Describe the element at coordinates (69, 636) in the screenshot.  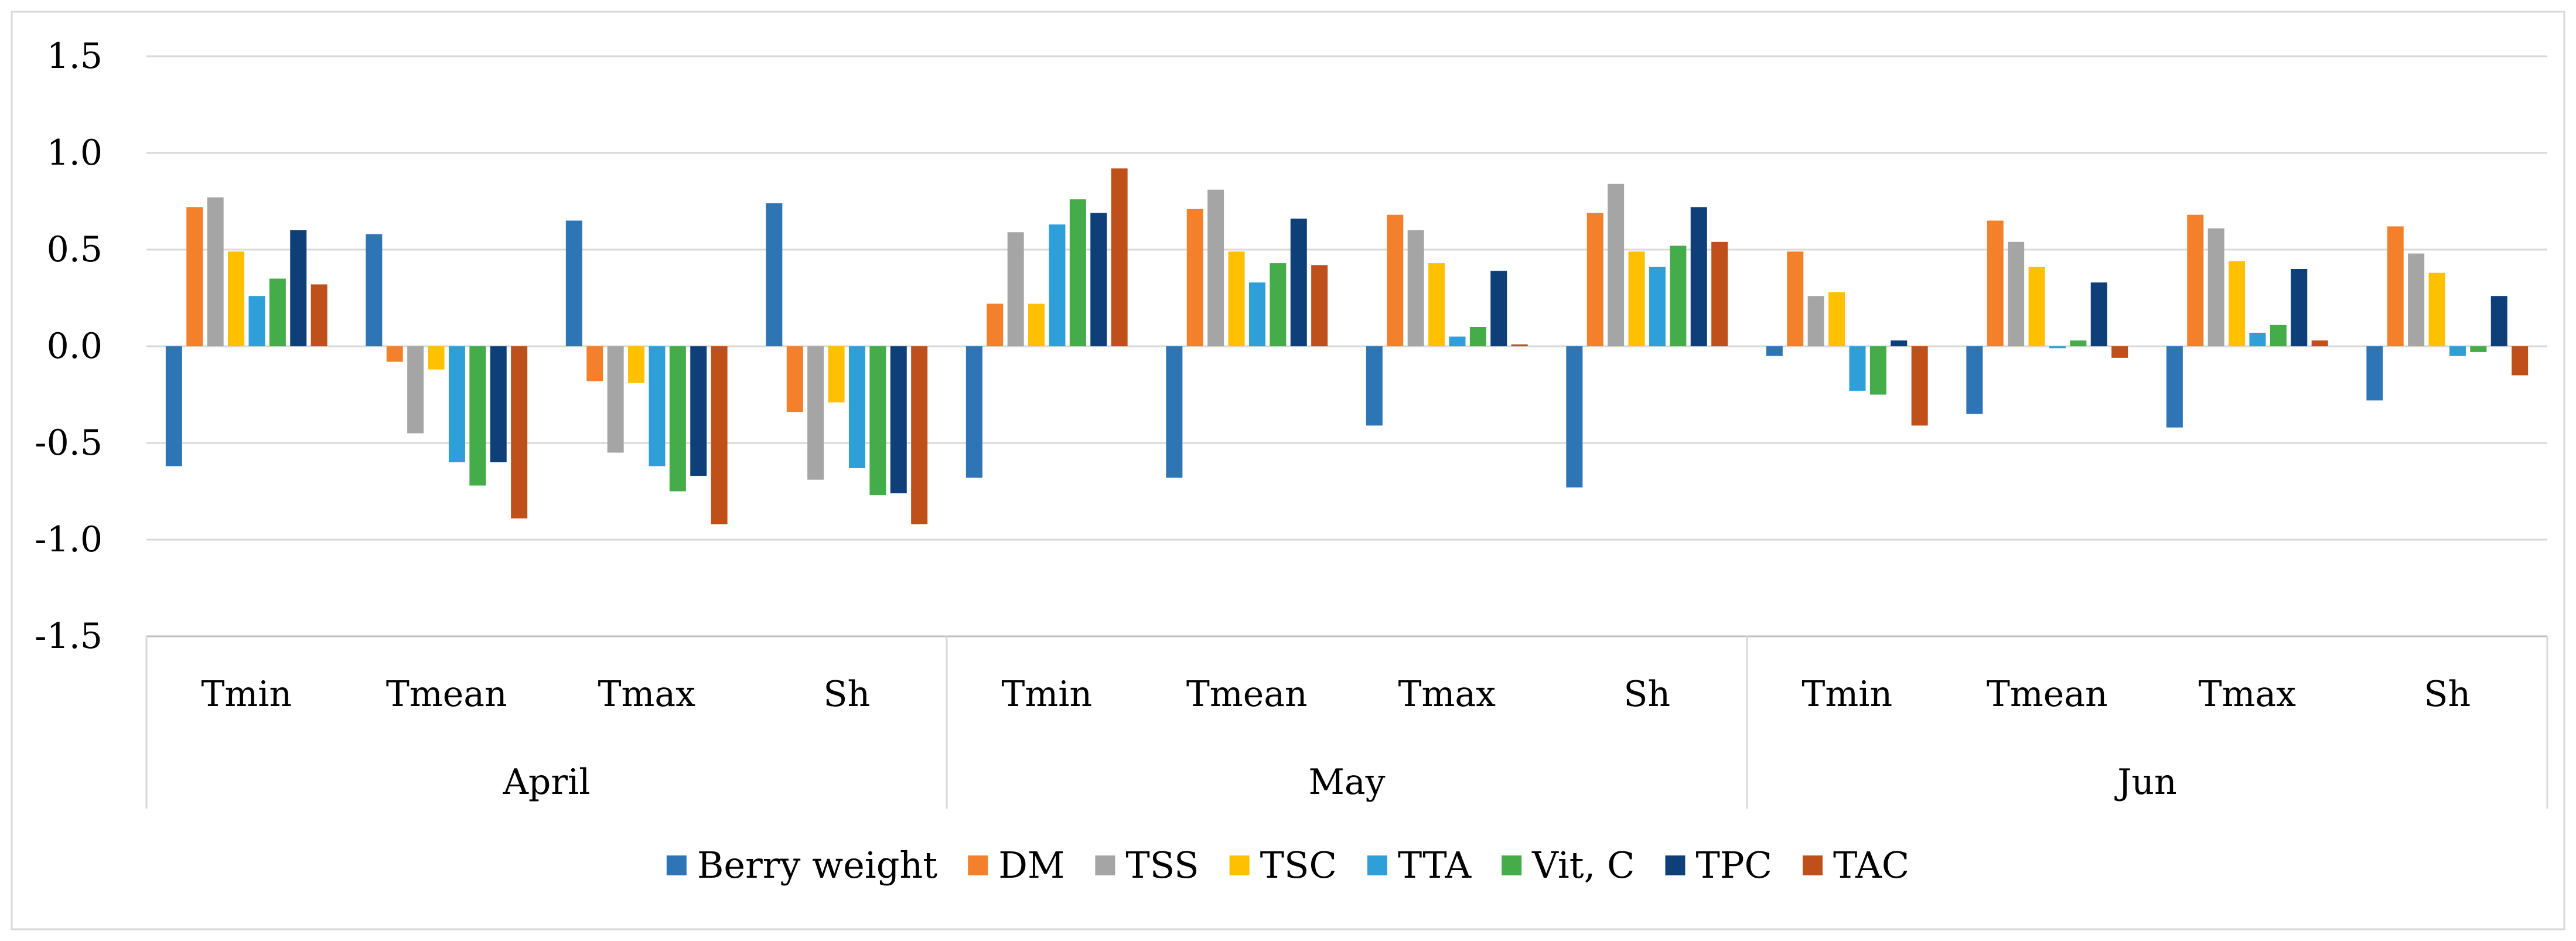
I see `y-tick-label: -1.5` at that location.